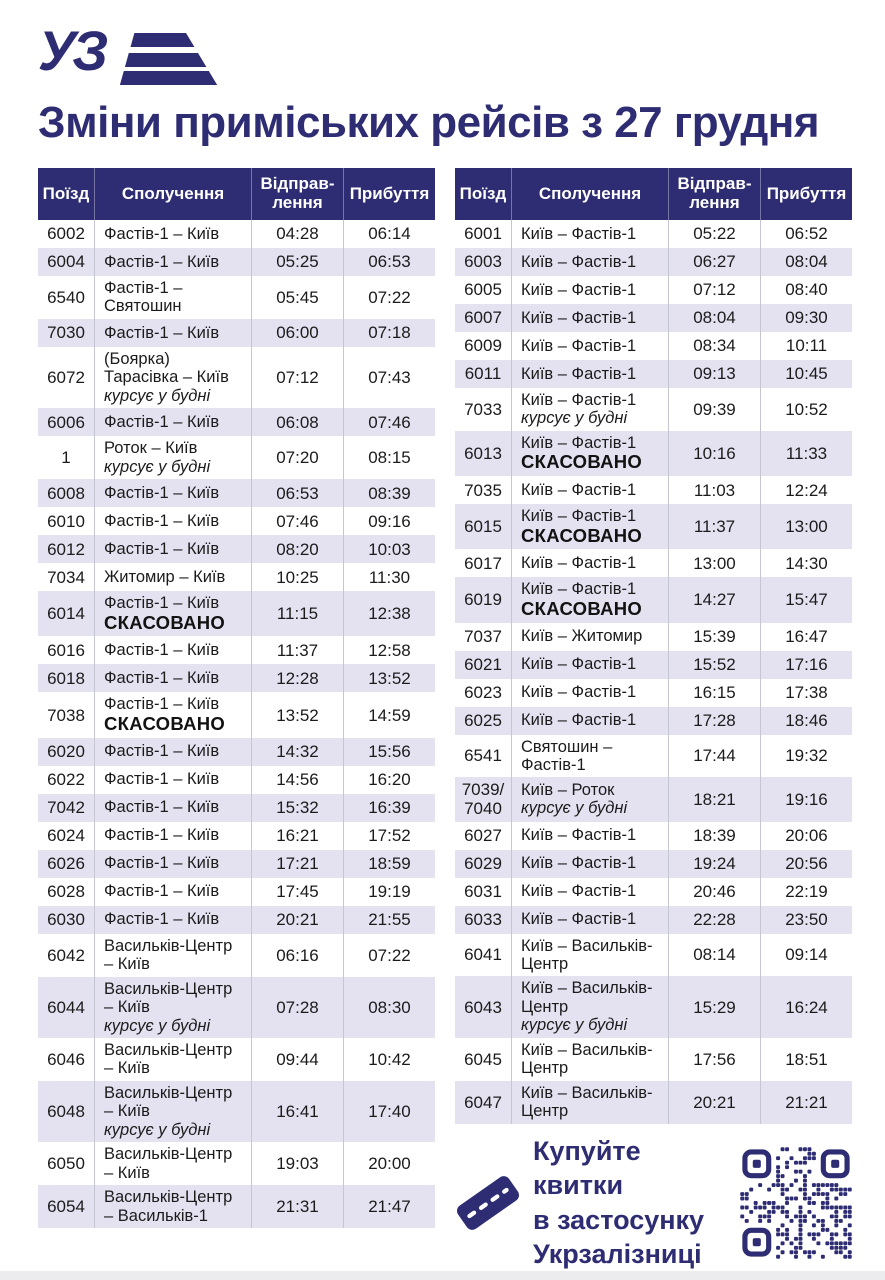 The image size is (885, 1280). Describe the element at coordinates (589, 600) in the screenshot. I see `route-cell: Київ – Фастів-1 СКАСОВАНО` at that location.